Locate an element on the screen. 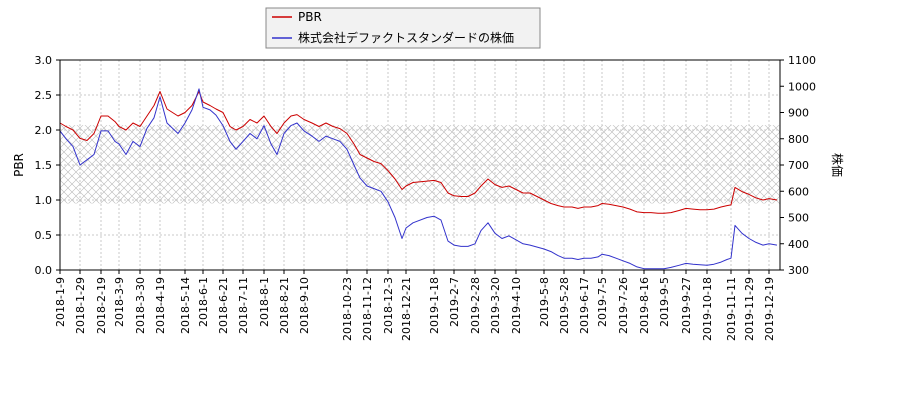  x-tick-label: 2019-5-28 is located at coordinates (564, 305).